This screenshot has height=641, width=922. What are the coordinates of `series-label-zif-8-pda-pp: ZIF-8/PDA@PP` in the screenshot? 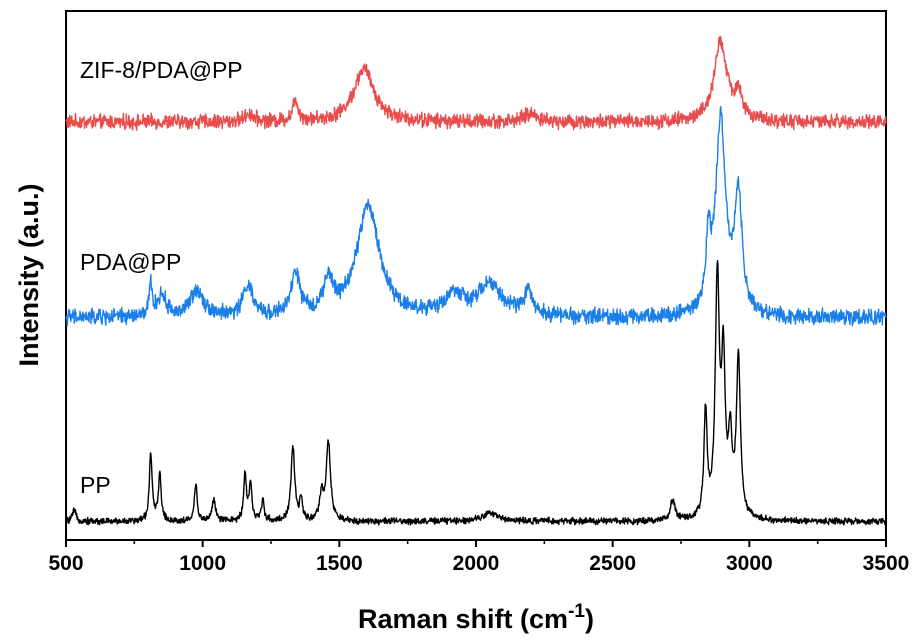 It's located at (161, 70).